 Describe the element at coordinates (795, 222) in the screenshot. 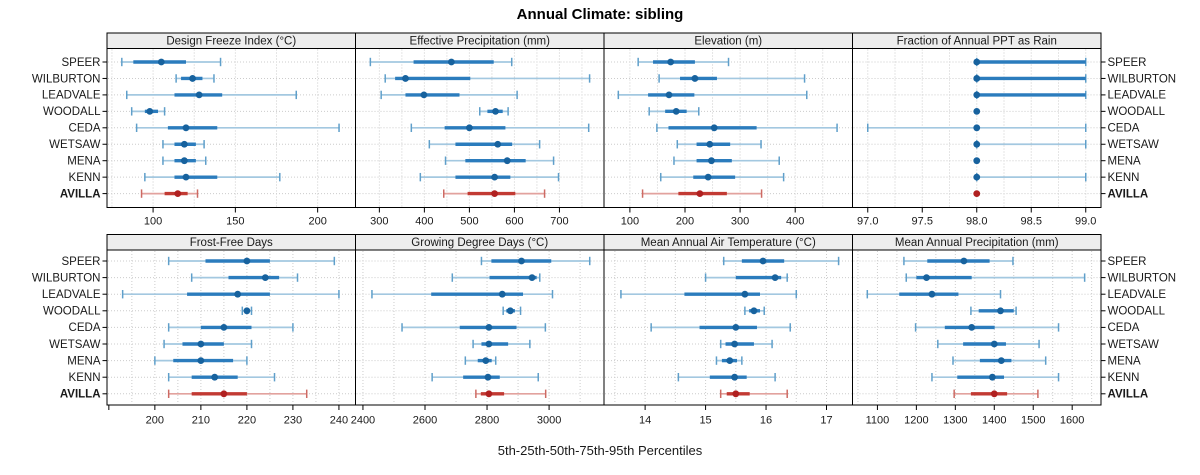

I see `axis-tick-label: 400` at that location.